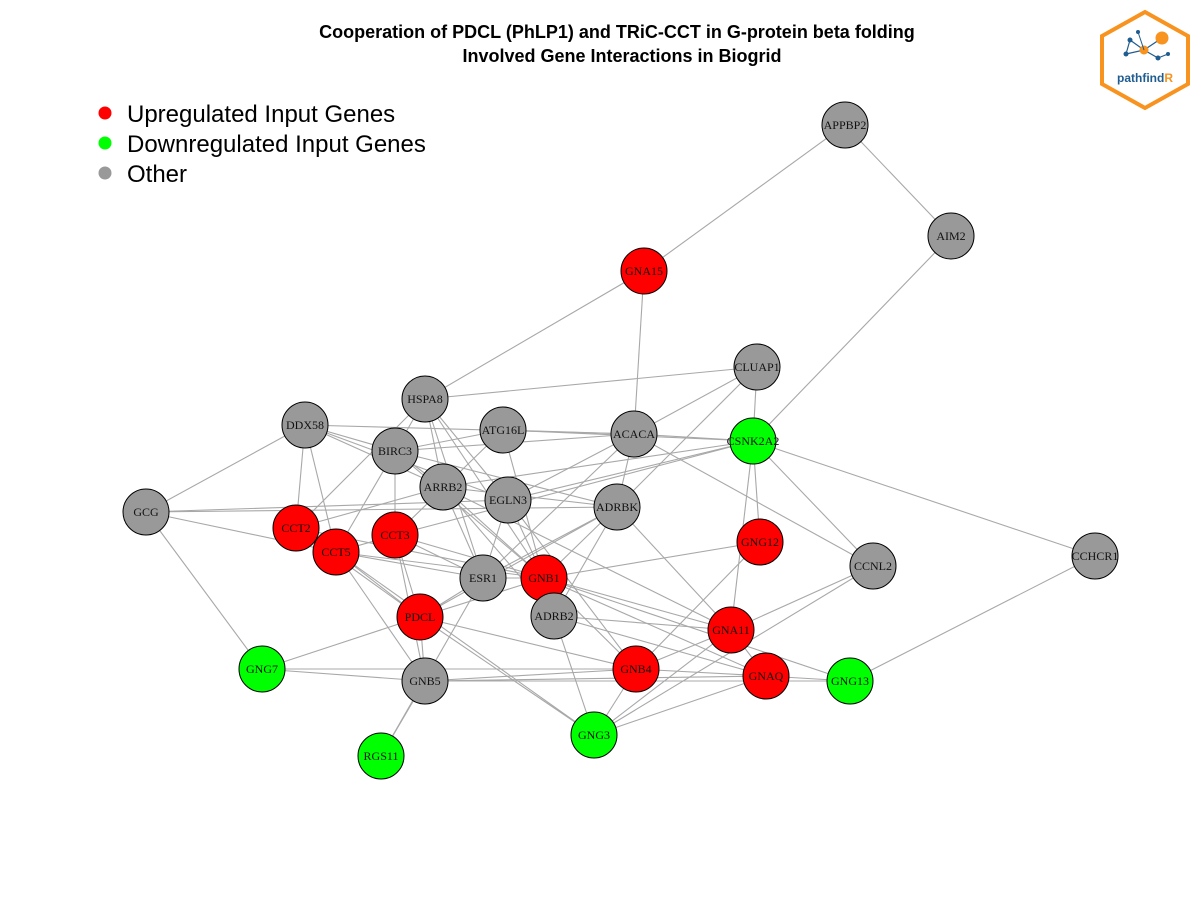  I want to click on pathfindr-logo: pathfindR, so click(1145, 60).